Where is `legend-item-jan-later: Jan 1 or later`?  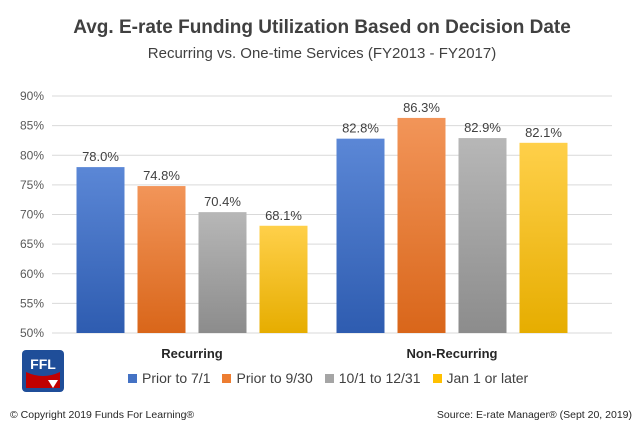 legend-item-jan-later: Jan 1 or later is located at coordinates (480, 378).